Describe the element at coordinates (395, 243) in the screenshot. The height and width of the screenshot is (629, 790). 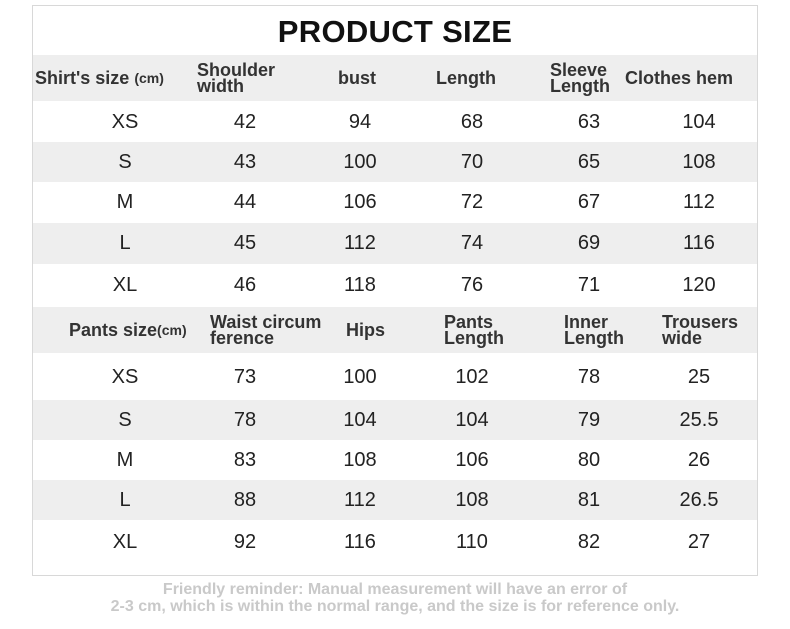
I see `shirt-row: L 45 112 74 69 116` at that location.